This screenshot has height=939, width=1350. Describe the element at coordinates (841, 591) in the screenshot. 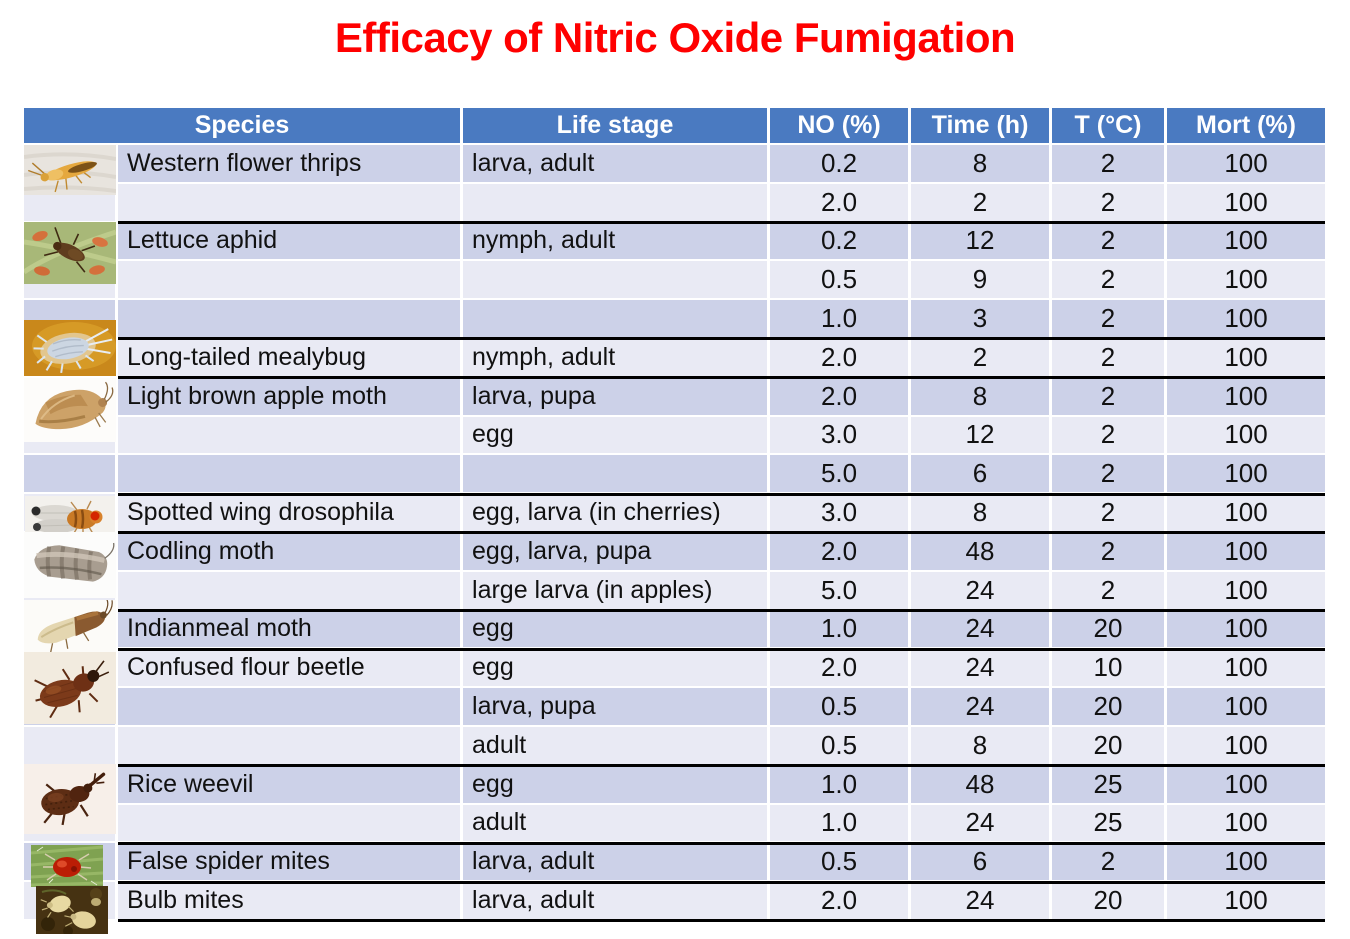

I see `no-cell: 5.0` at that location.